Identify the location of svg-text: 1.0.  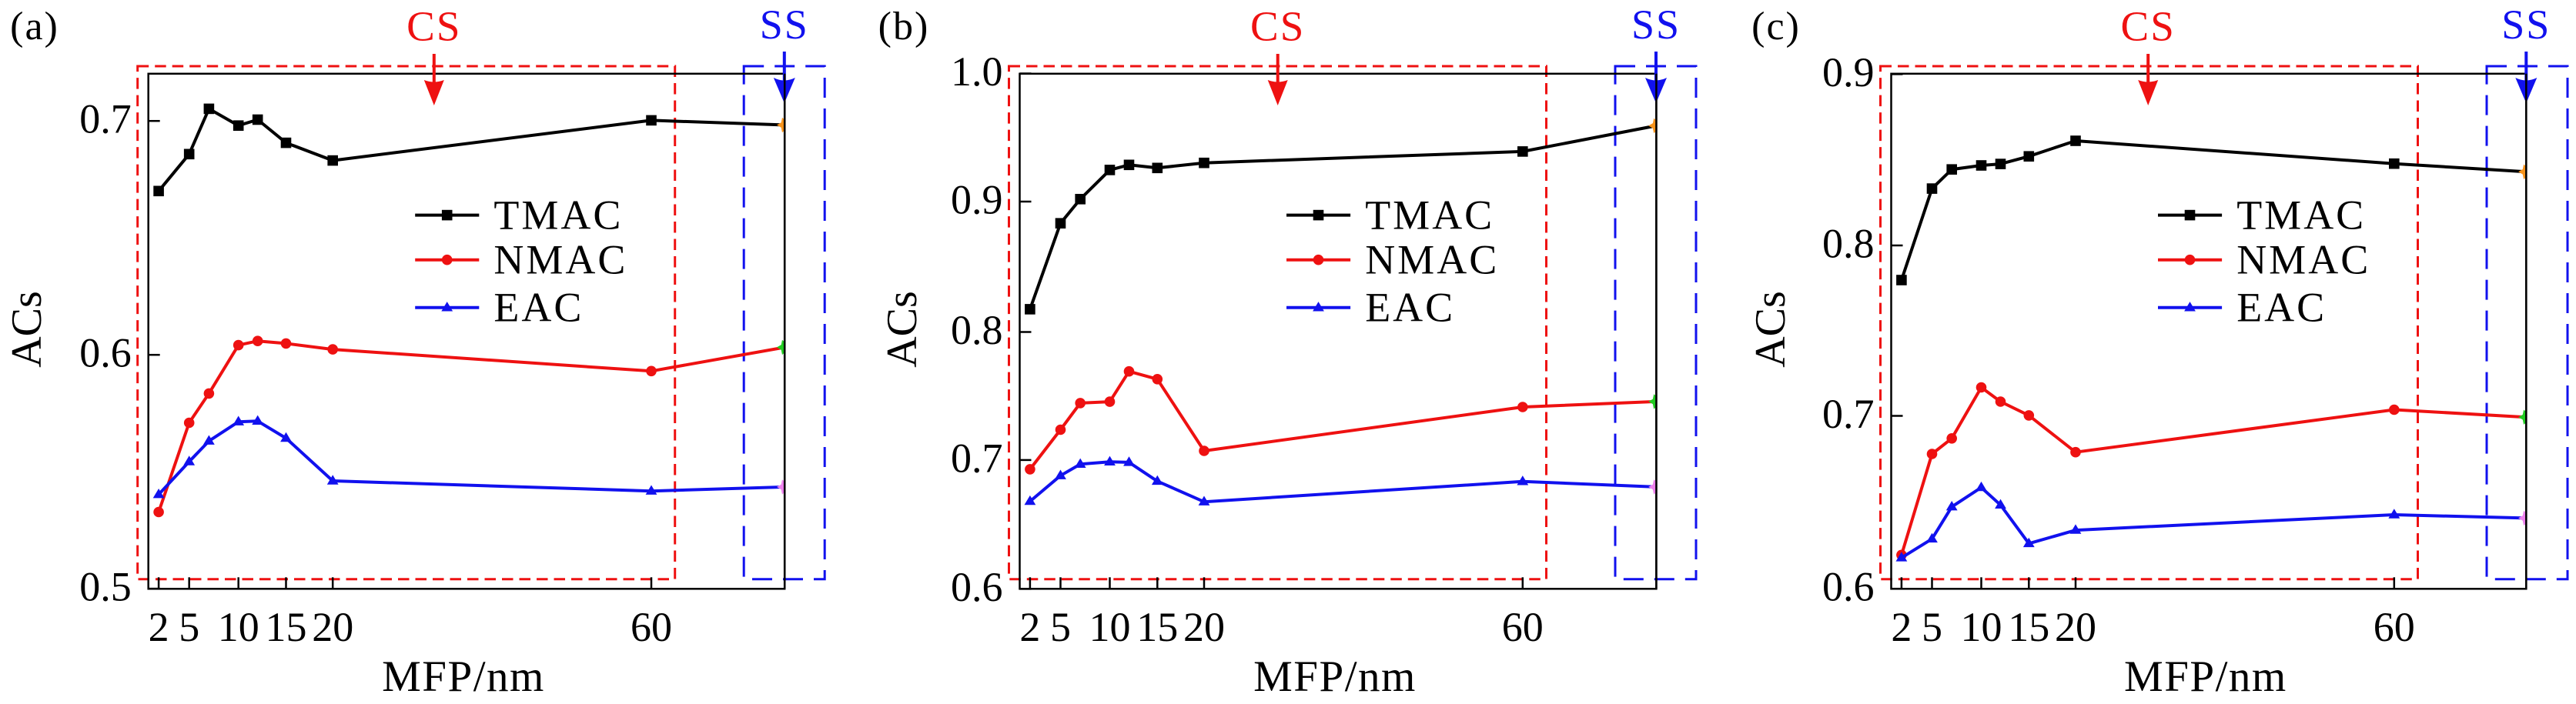
(977, 71).